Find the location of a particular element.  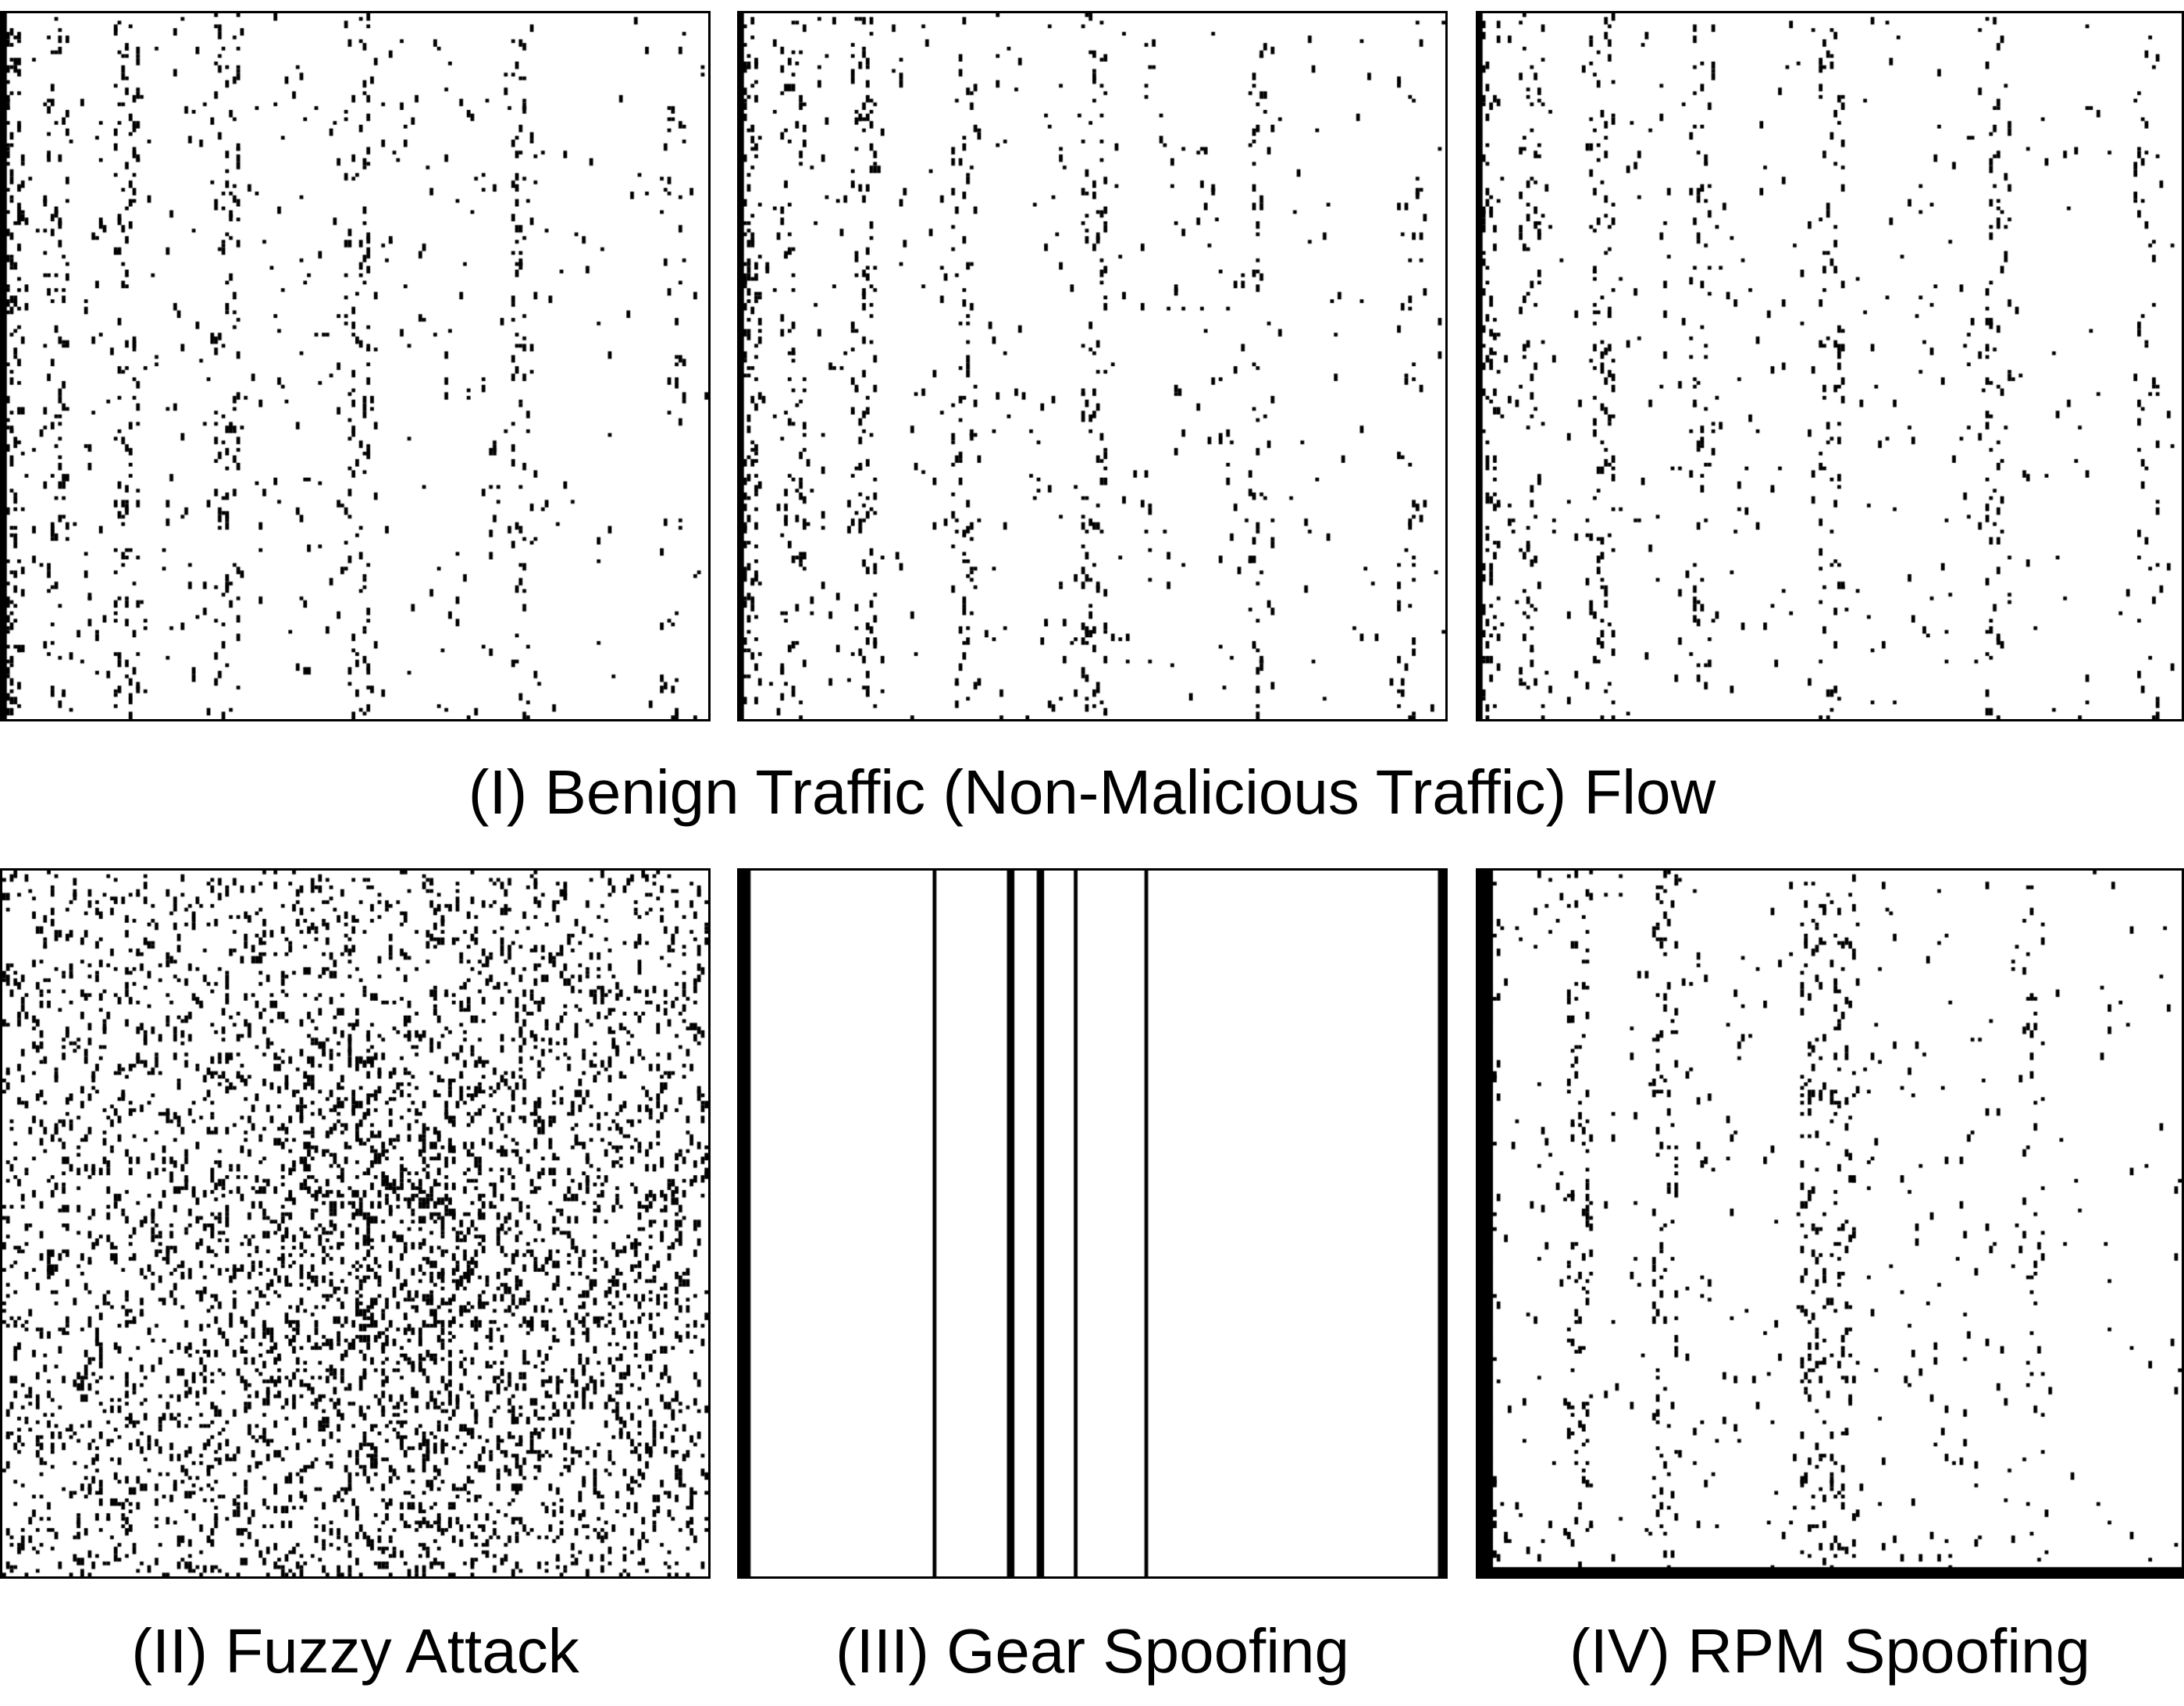

gear-spoofing-panel is located at coordinates (1092, 1223).